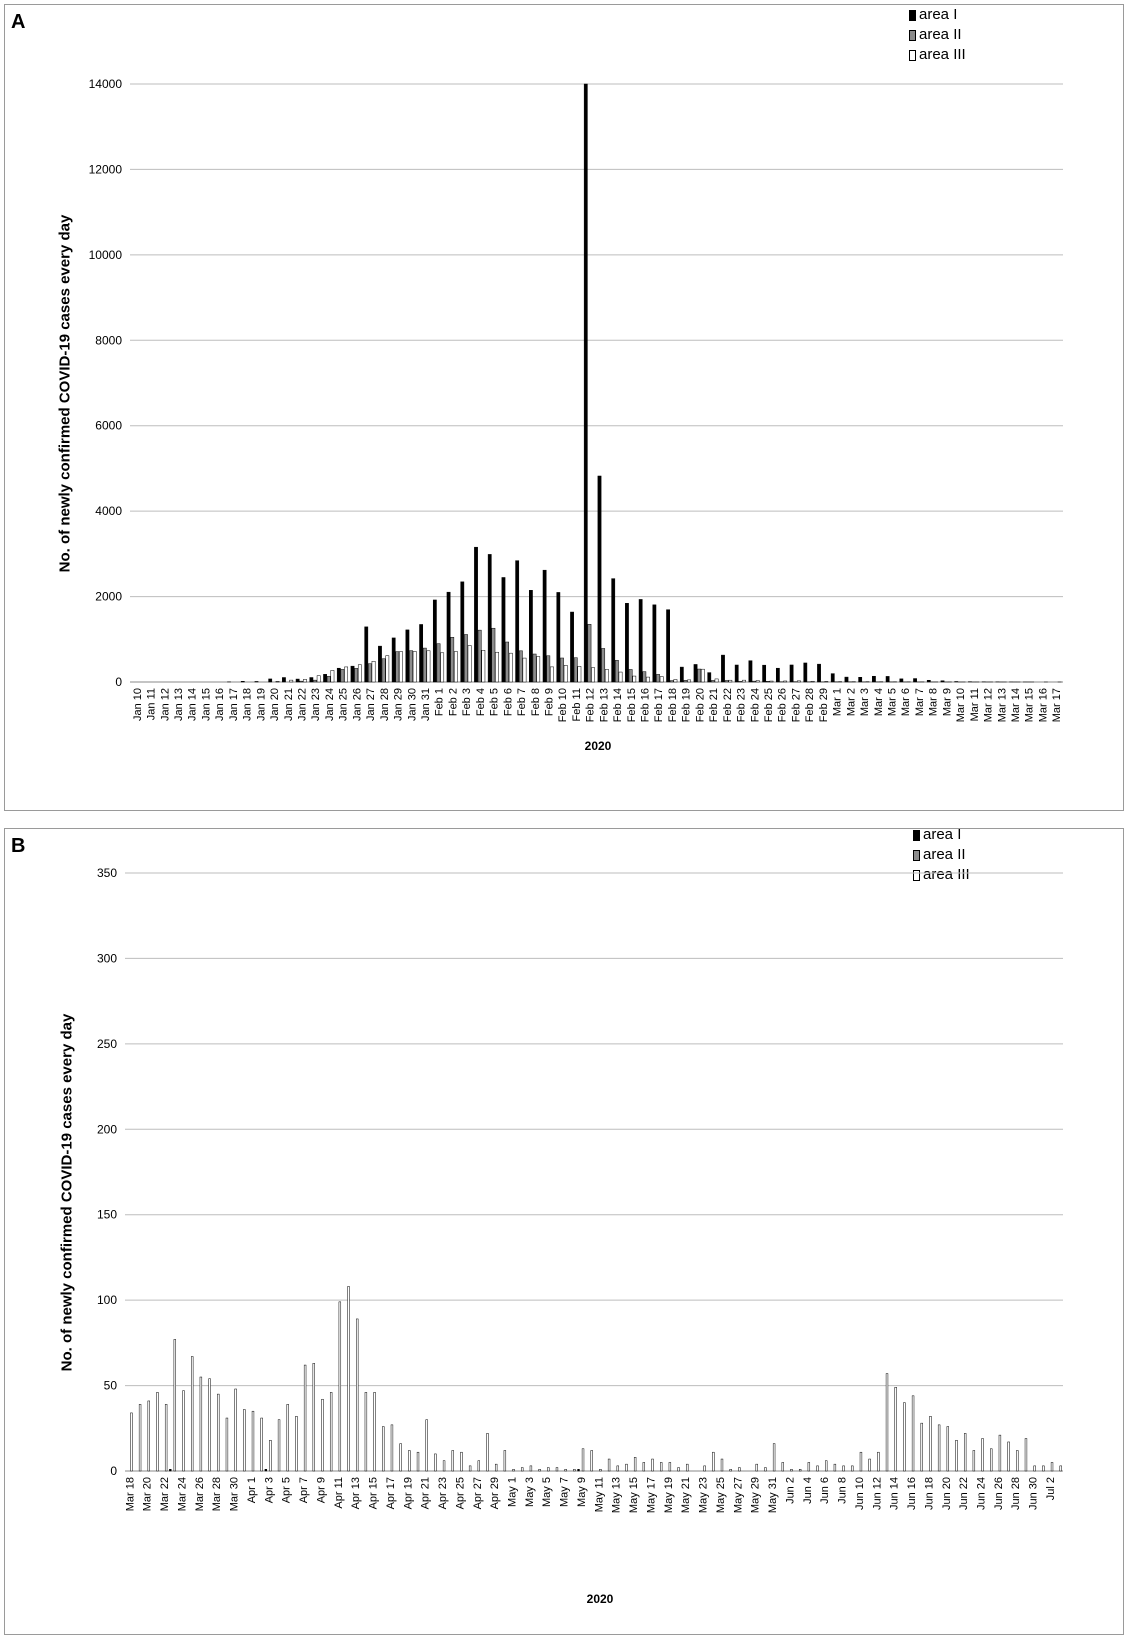 The height and width of the screenshot is (1637, 1127). I want to click on x-tick-label: Jun 16, so click(912, 1493).